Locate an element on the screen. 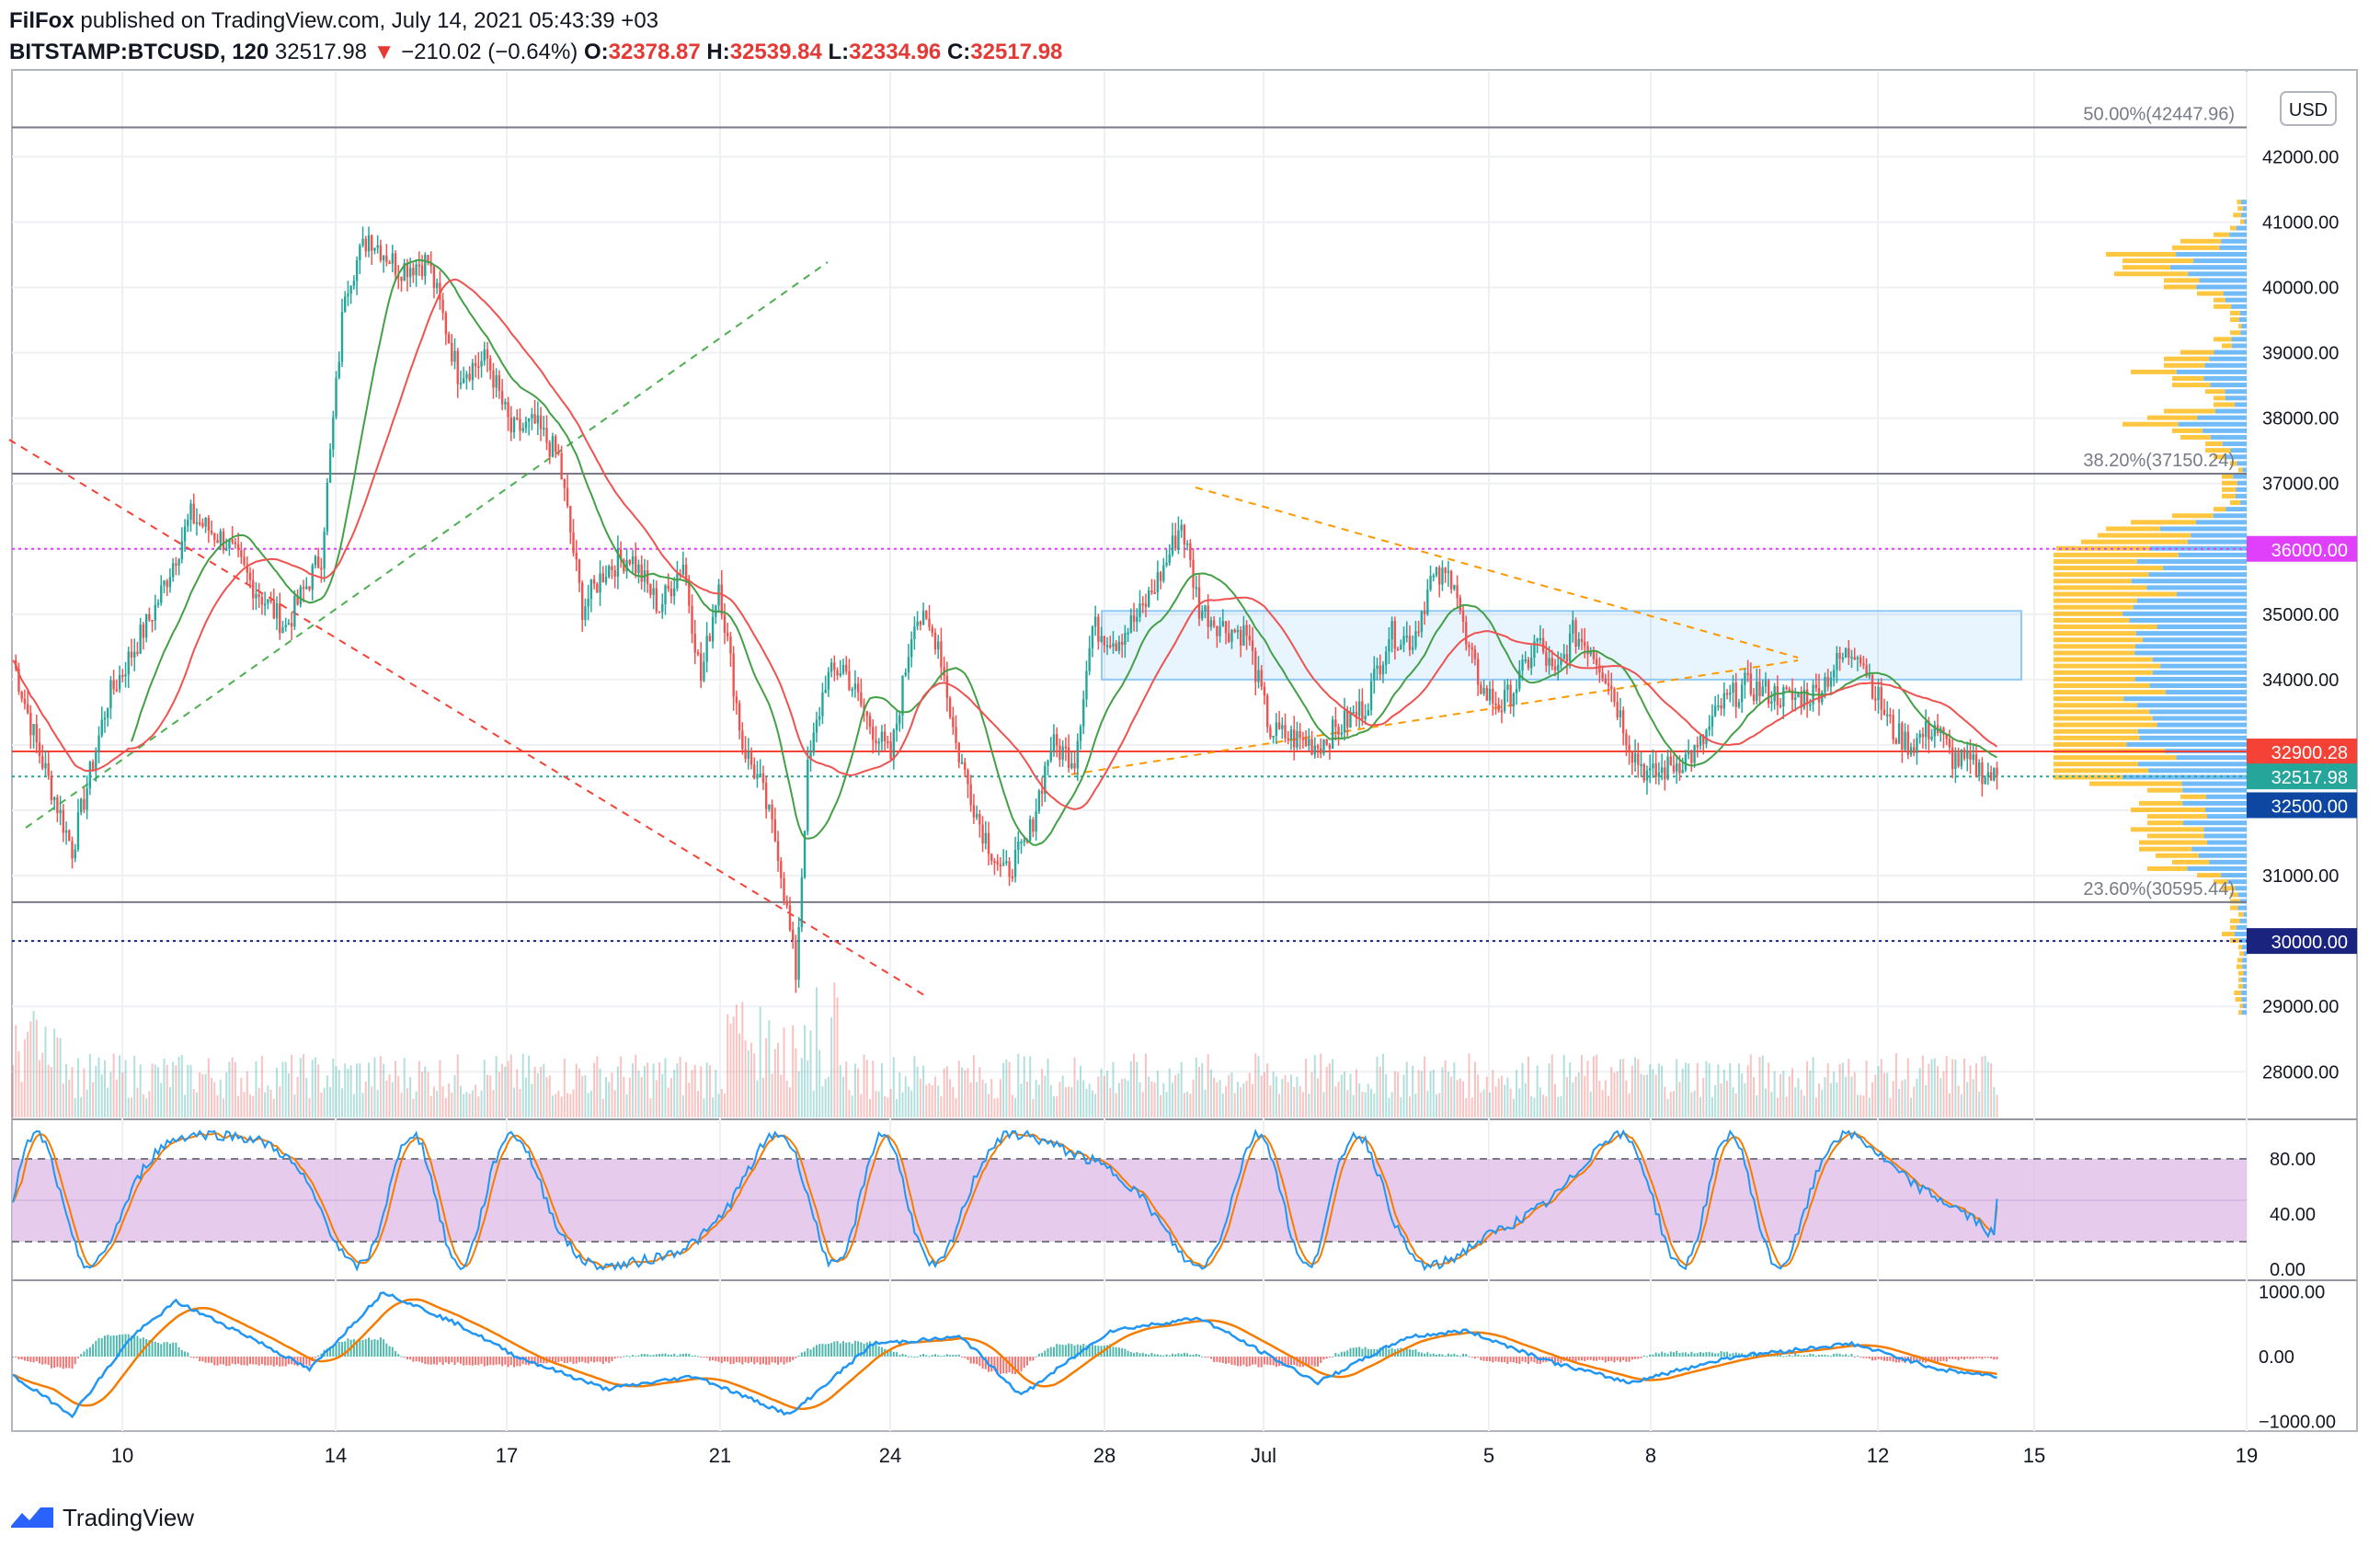 This screenshot has height=1547, width=2380. symbol-name: BITSTAMP:BTCUSD, 120 is located at coordinates (139, 52).